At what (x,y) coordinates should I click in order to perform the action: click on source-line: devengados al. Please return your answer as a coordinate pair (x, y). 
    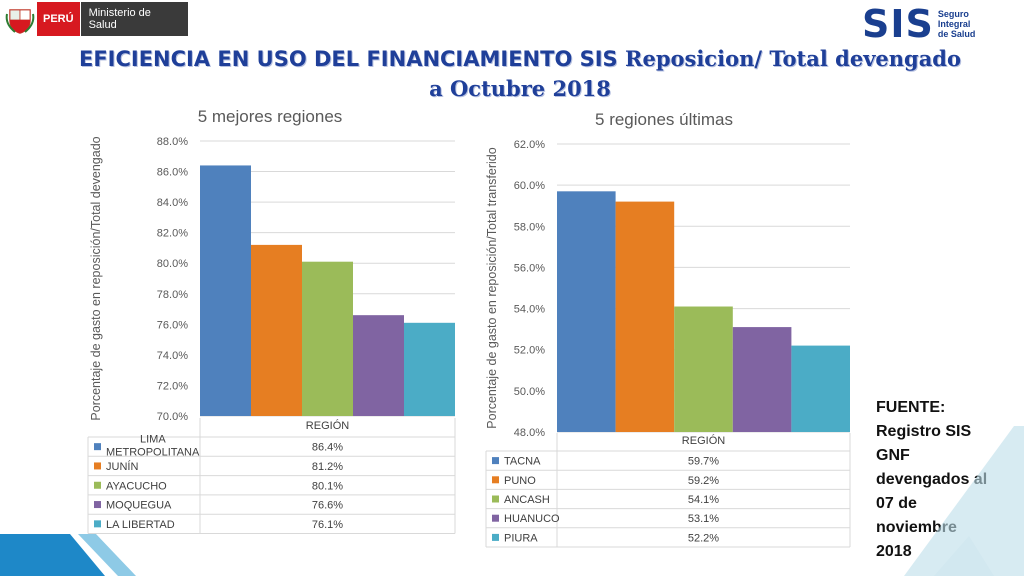
    Looking at the image, I should click on (932, 479).